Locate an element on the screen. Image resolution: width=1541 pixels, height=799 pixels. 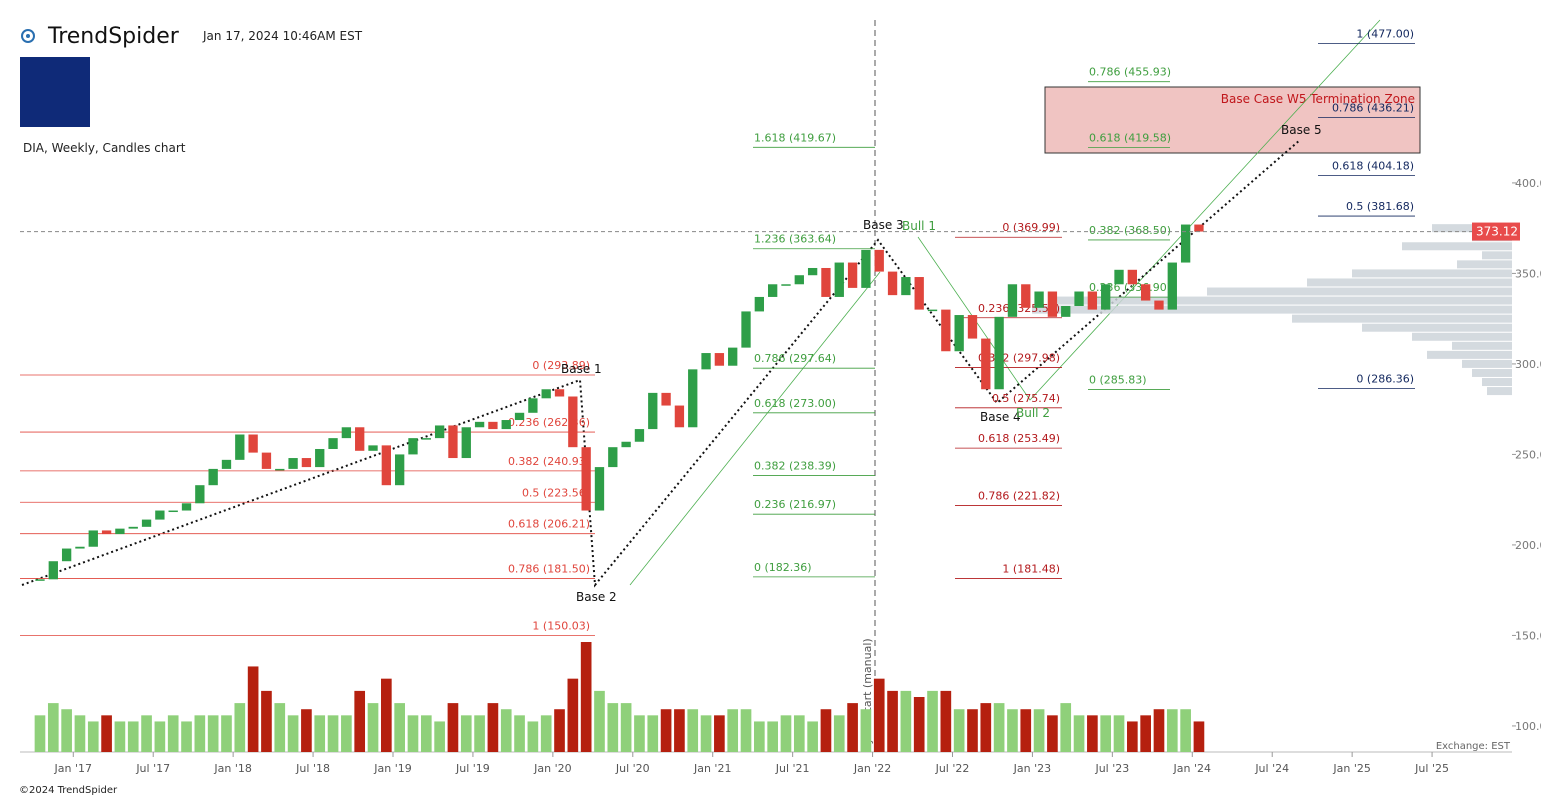
fib-label: 0.5 (381.68) is located at coordinates (1380, 206).